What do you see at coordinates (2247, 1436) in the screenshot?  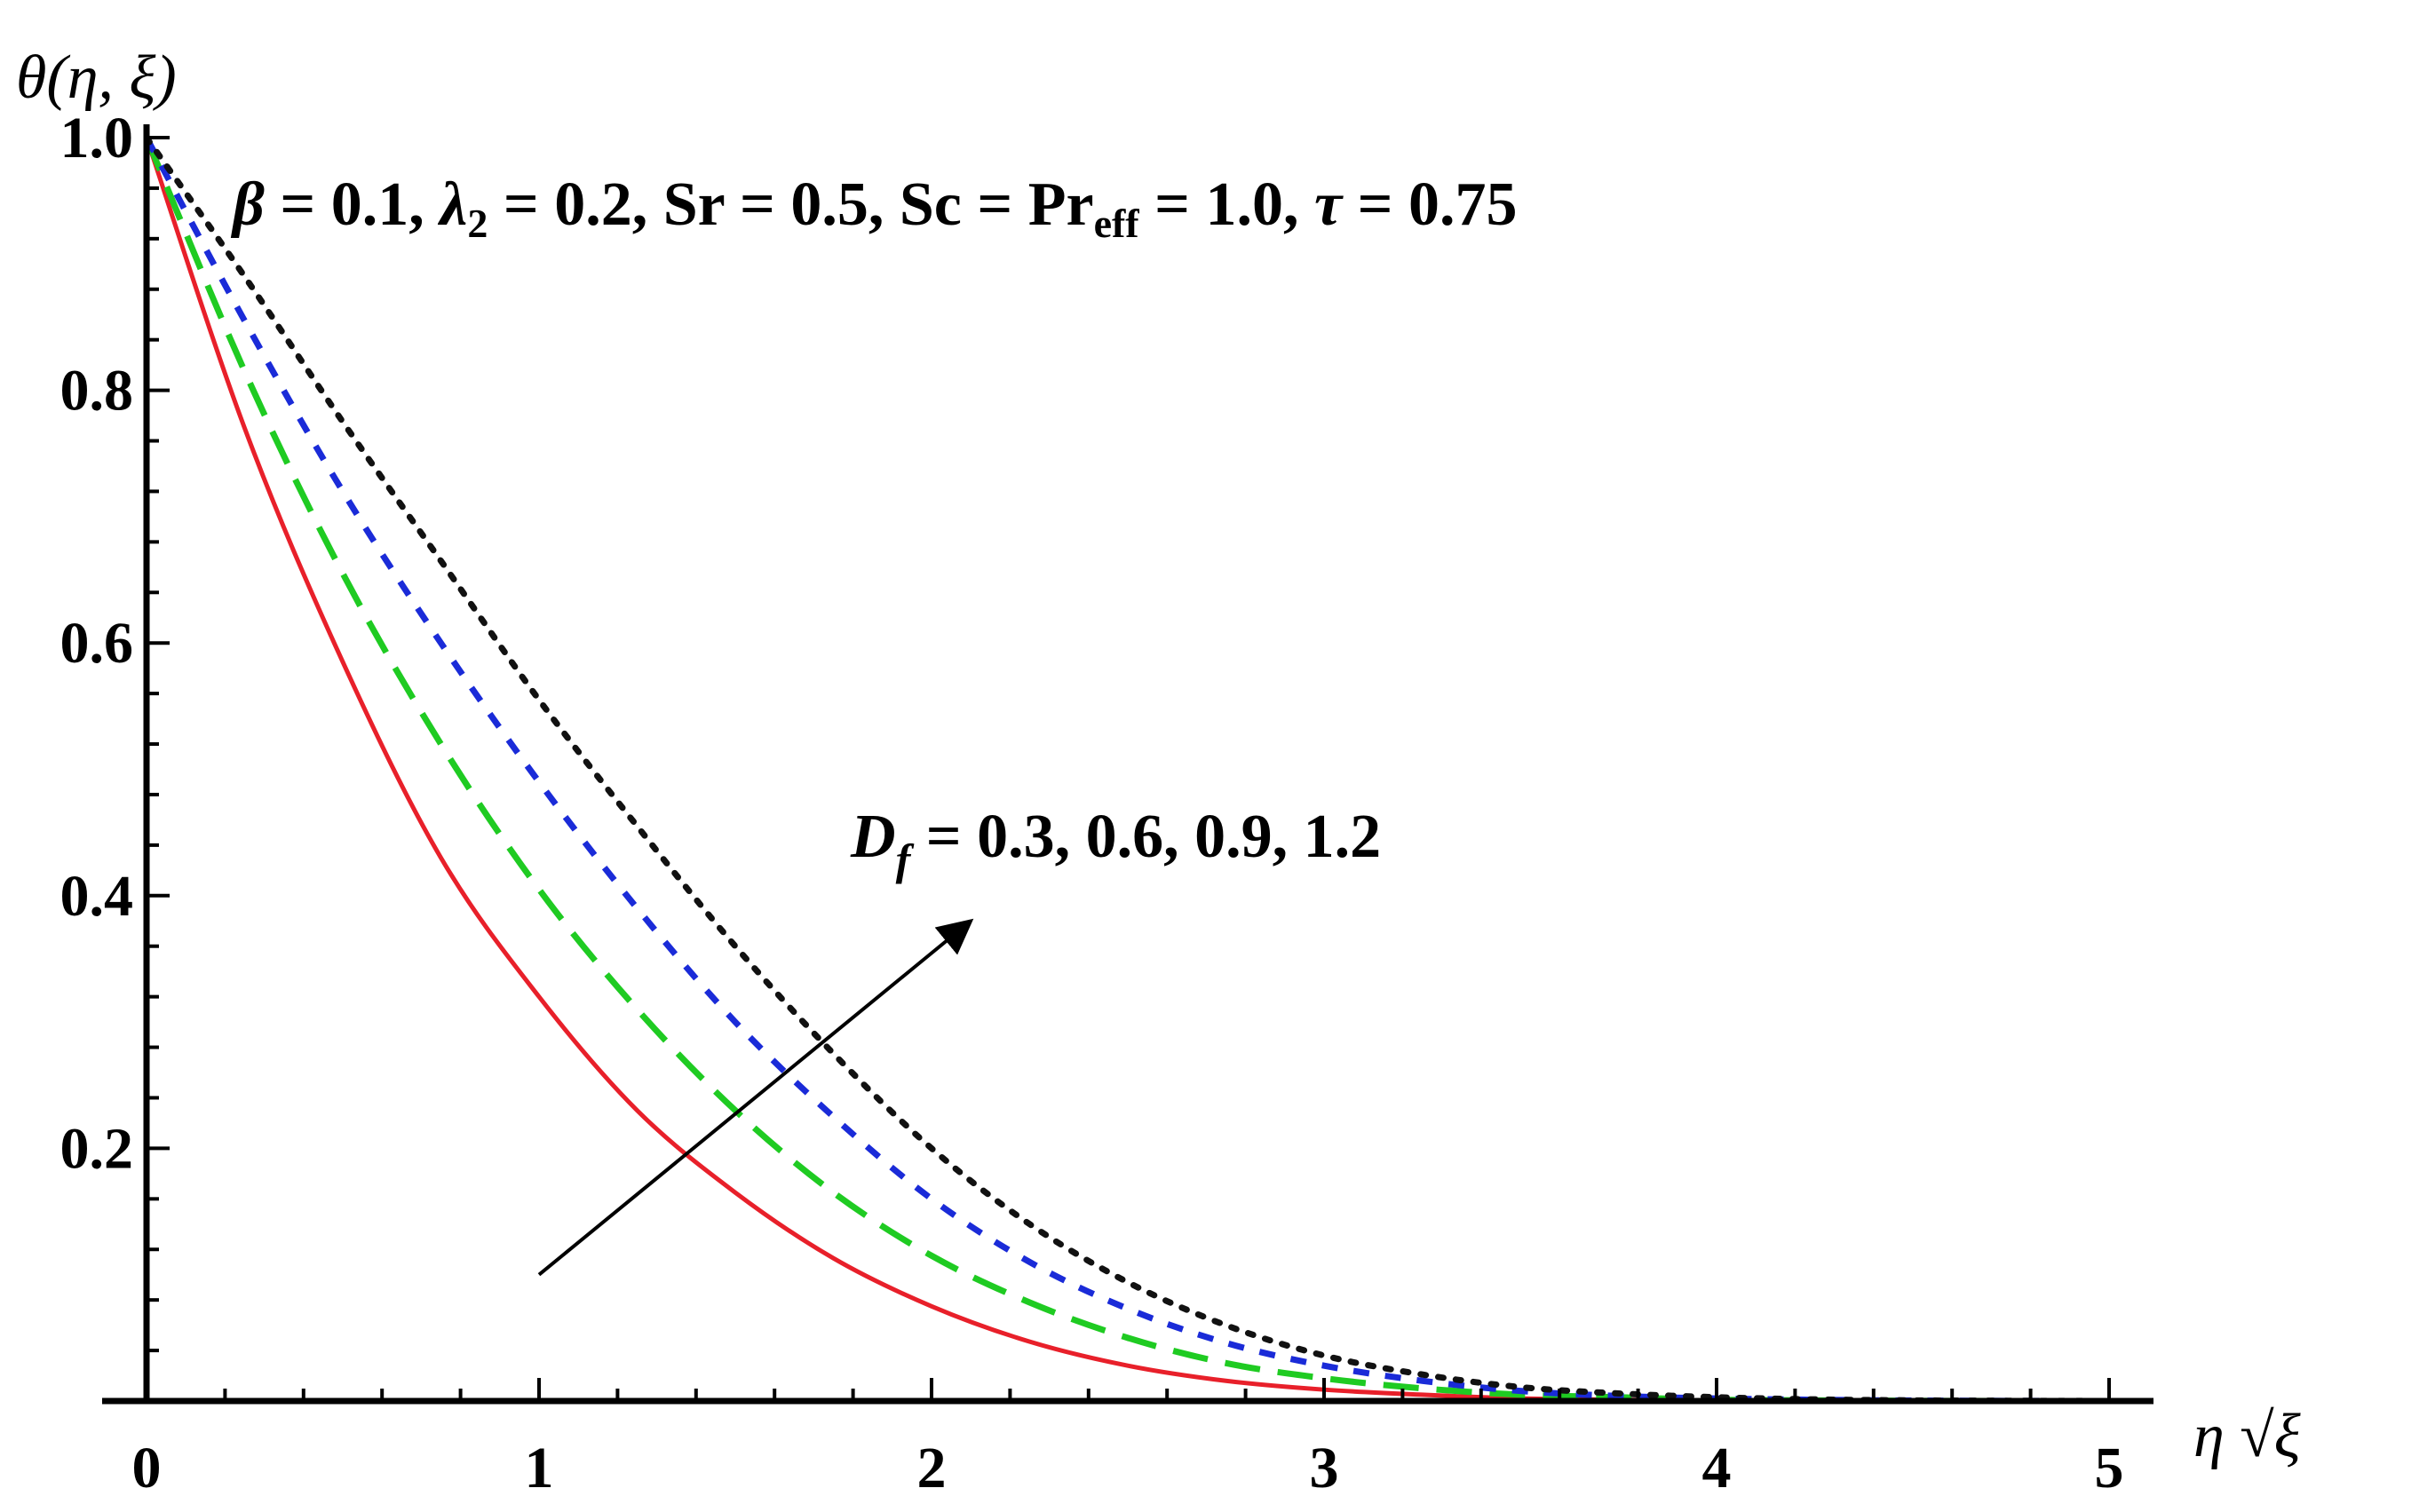 I see `x-axis-title: η √ξ` at bounding box center [2247, 1436].